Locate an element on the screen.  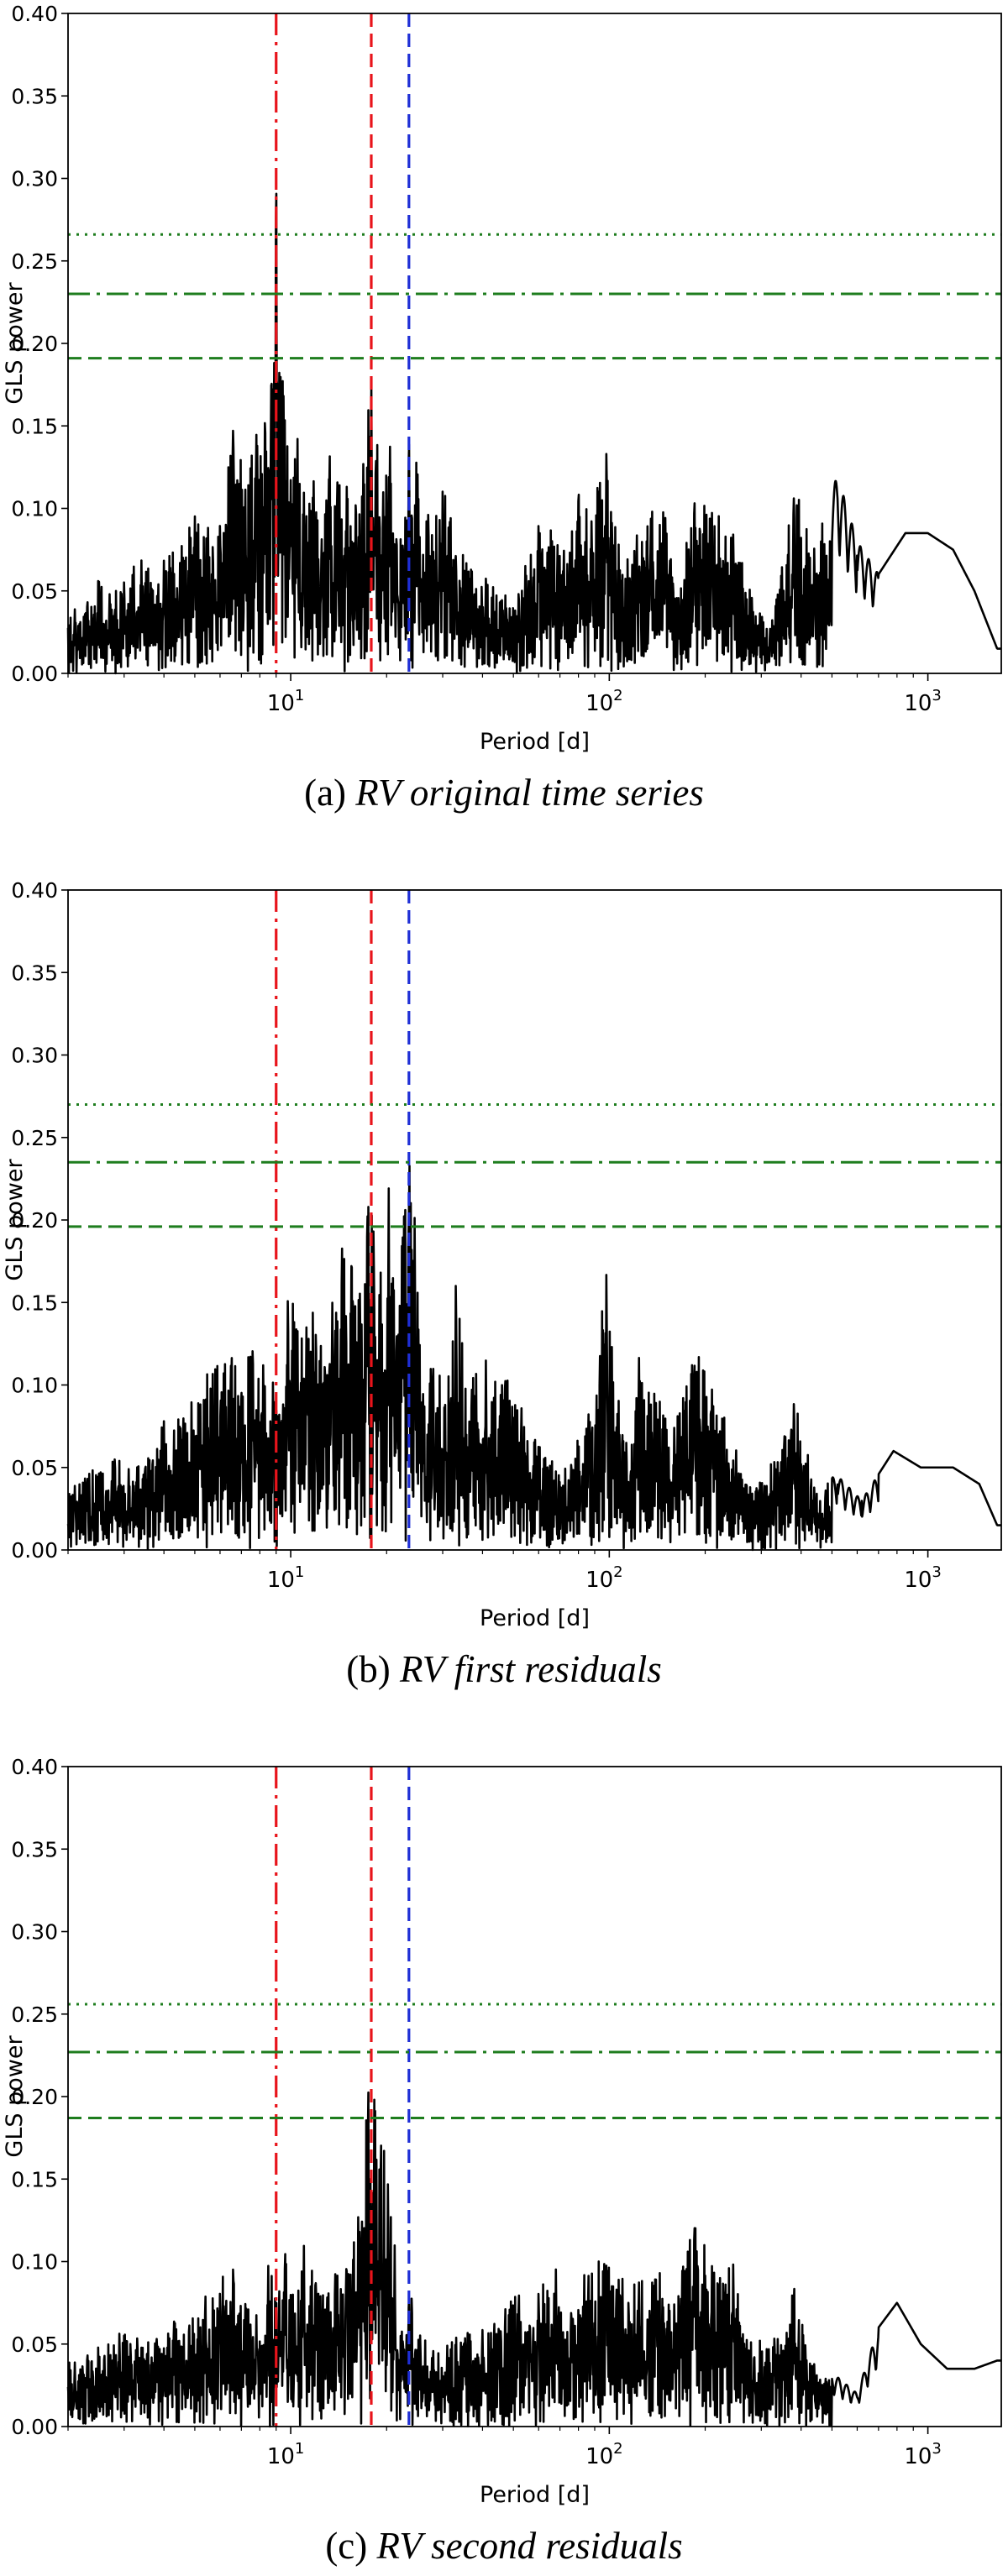
caption-a-label: (a) is located at coordinates (325, 793).